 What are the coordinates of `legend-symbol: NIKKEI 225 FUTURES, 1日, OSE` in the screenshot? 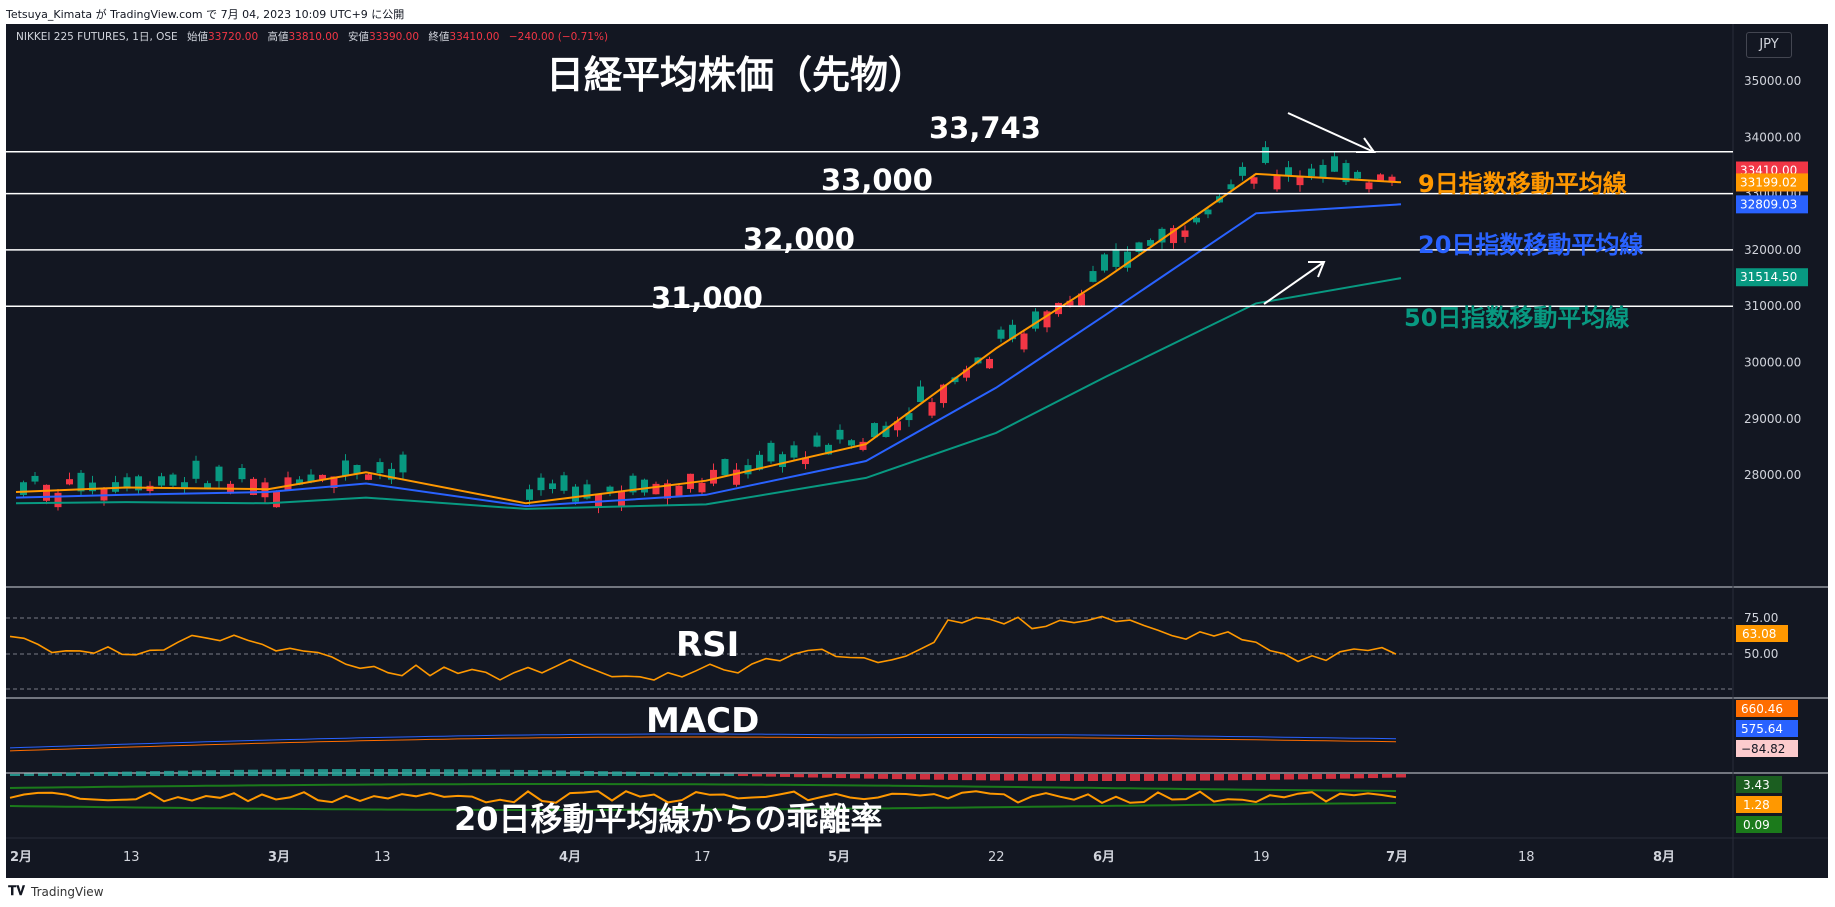 It's located at (97, 37).